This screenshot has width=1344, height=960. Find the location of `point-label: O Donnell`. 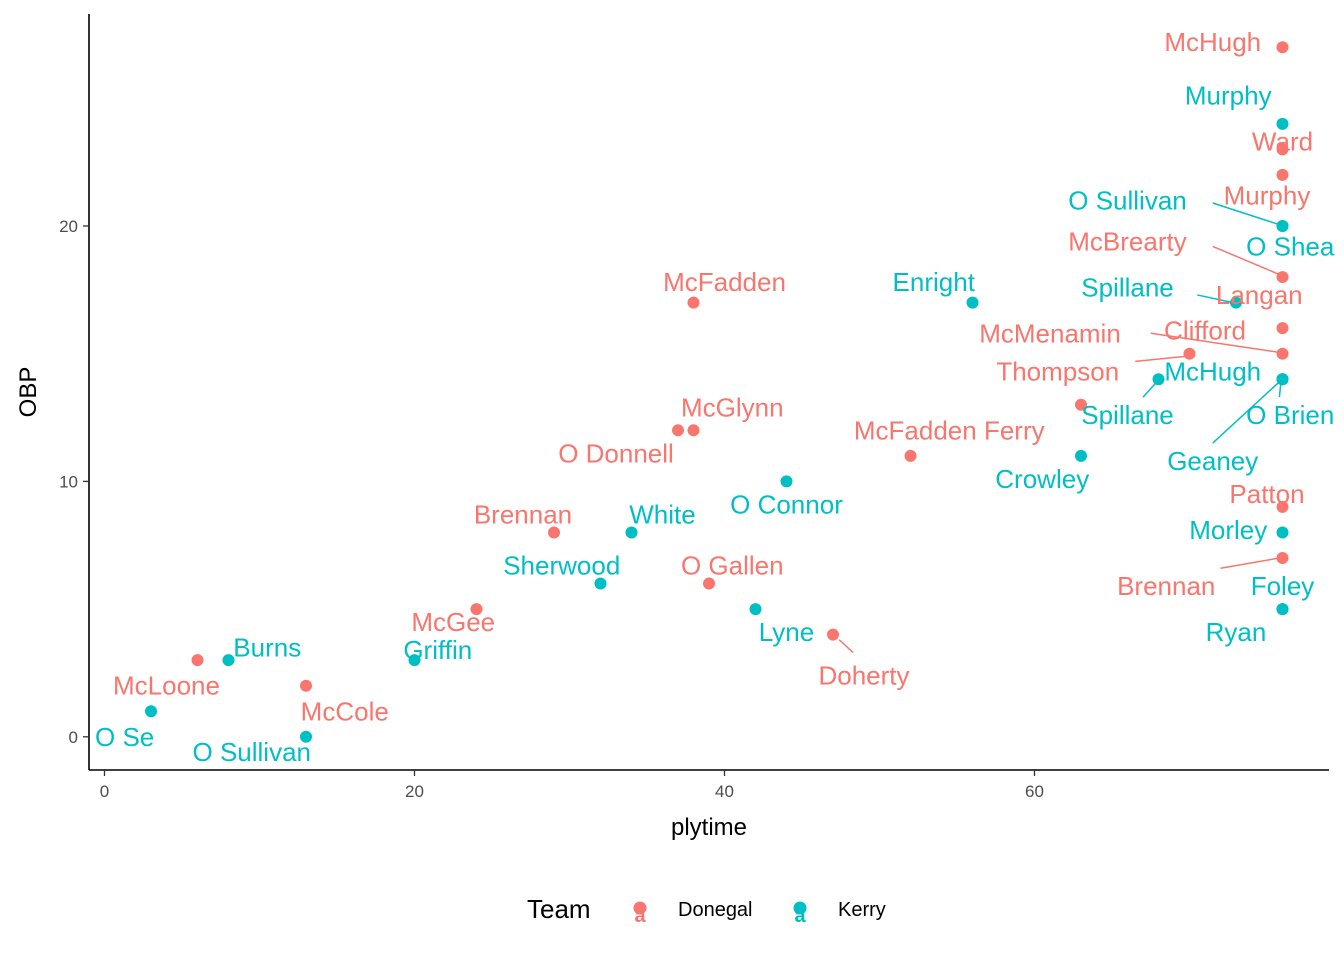

point-label: O Donnell is located at coordinates (616, 453).